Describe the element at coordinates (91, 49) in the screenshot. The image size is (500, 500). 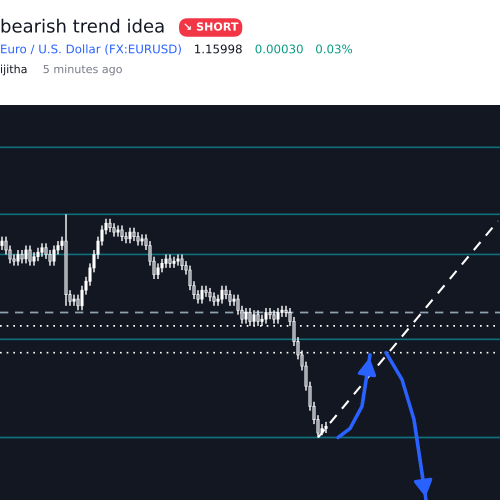
I see `chart-subtitle: Euro / U.S. Dollar (FX:EURUSD)` at that location.